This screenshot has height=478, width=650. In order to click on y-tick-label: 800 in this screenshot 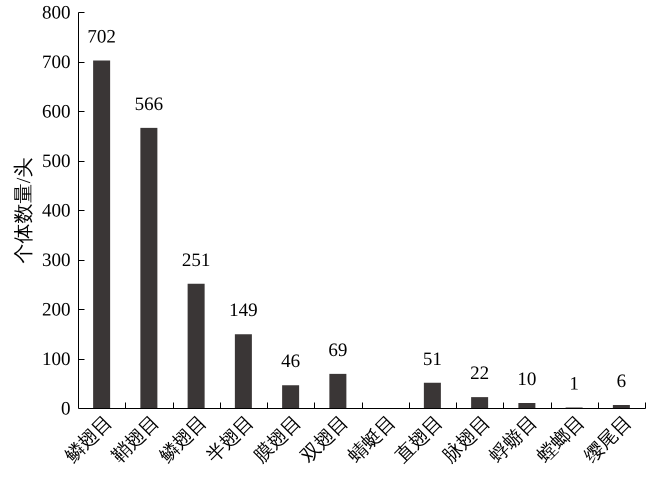, I will do `click(56, 13)`.